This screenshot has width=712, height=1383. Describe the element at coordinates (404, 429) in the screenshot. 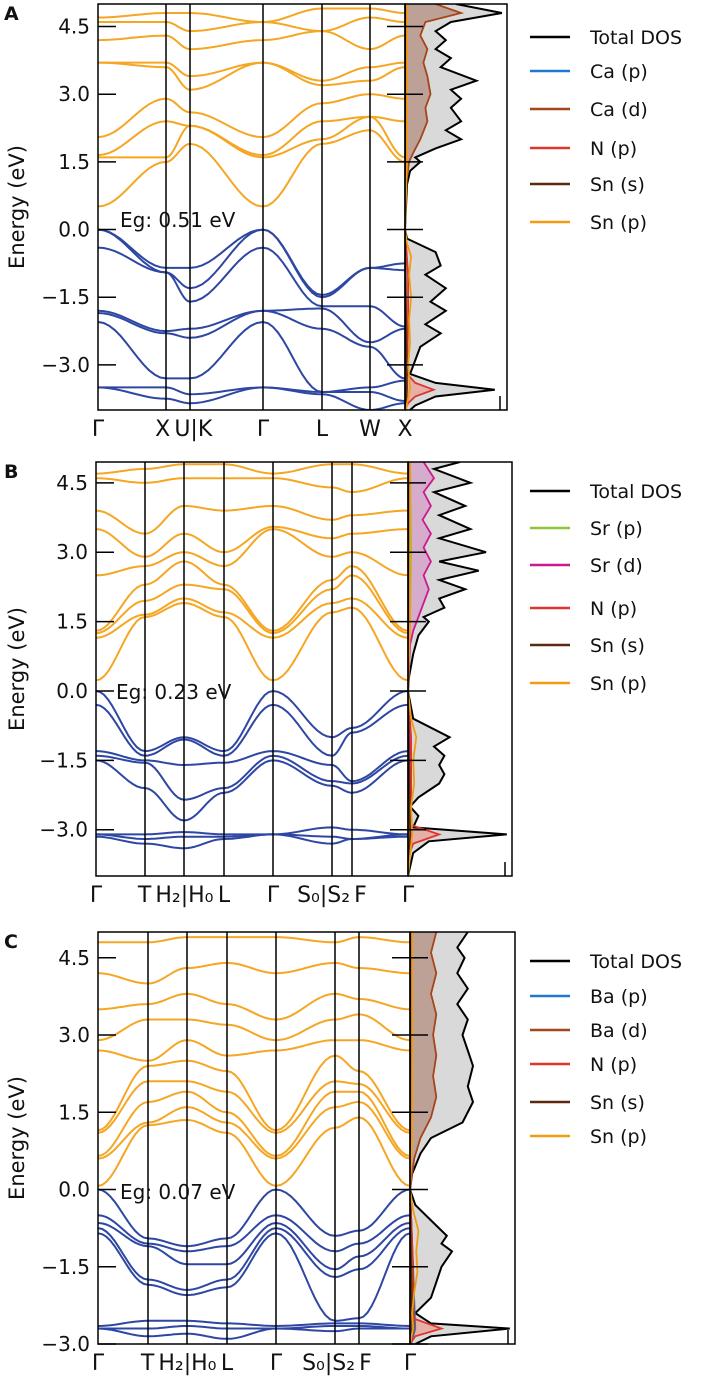

I see `kpoint-label: X` at that location.